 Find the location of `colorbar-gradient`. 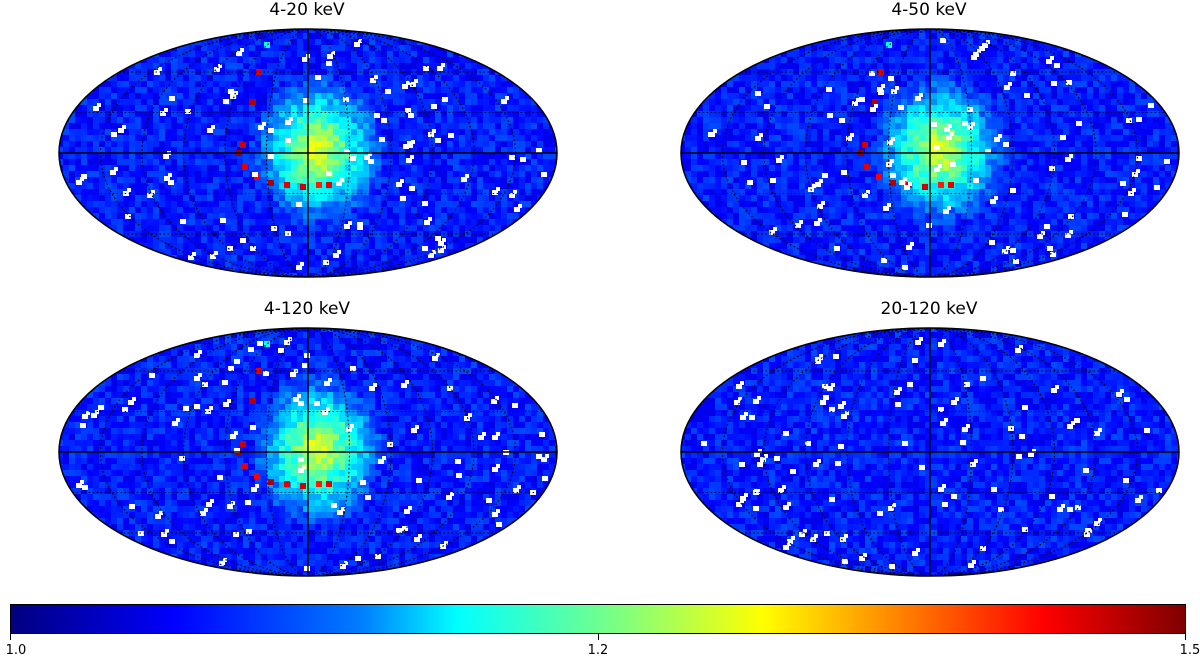

colorbar-gradient is located at coordinates (598, 619).